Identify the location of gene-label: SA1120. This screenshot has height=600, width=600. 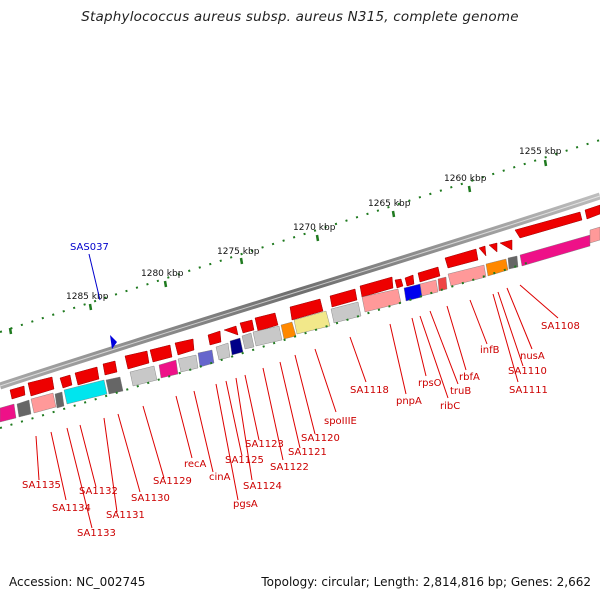
(320, 438).